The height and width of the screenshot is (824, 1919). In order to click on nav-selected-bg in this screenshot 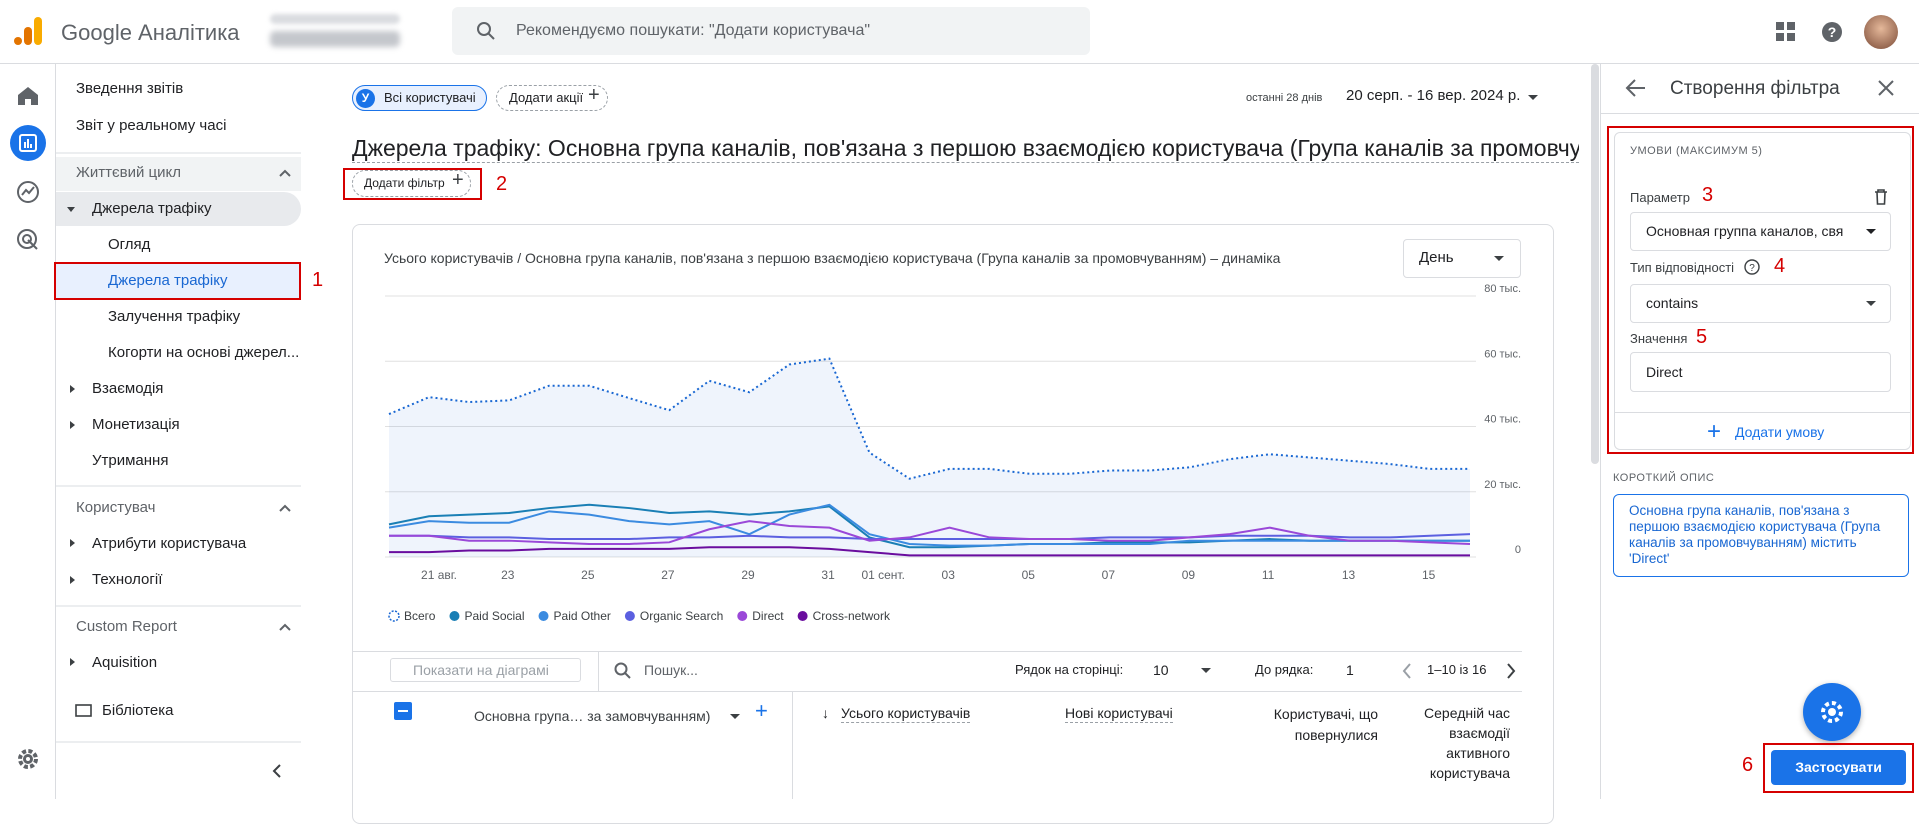, I will do `click(178, 281)`.